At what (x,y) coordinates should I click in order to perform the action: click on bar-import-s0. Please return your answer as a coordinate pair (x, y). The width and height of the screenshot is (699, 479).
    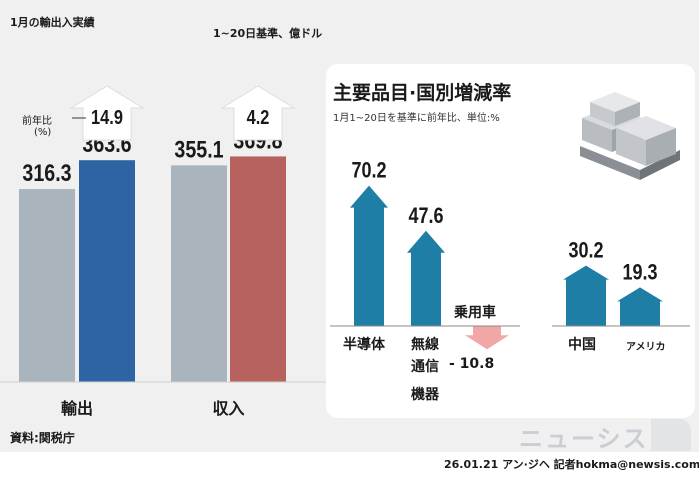
    Looking at the image, I should click on (199, 273).